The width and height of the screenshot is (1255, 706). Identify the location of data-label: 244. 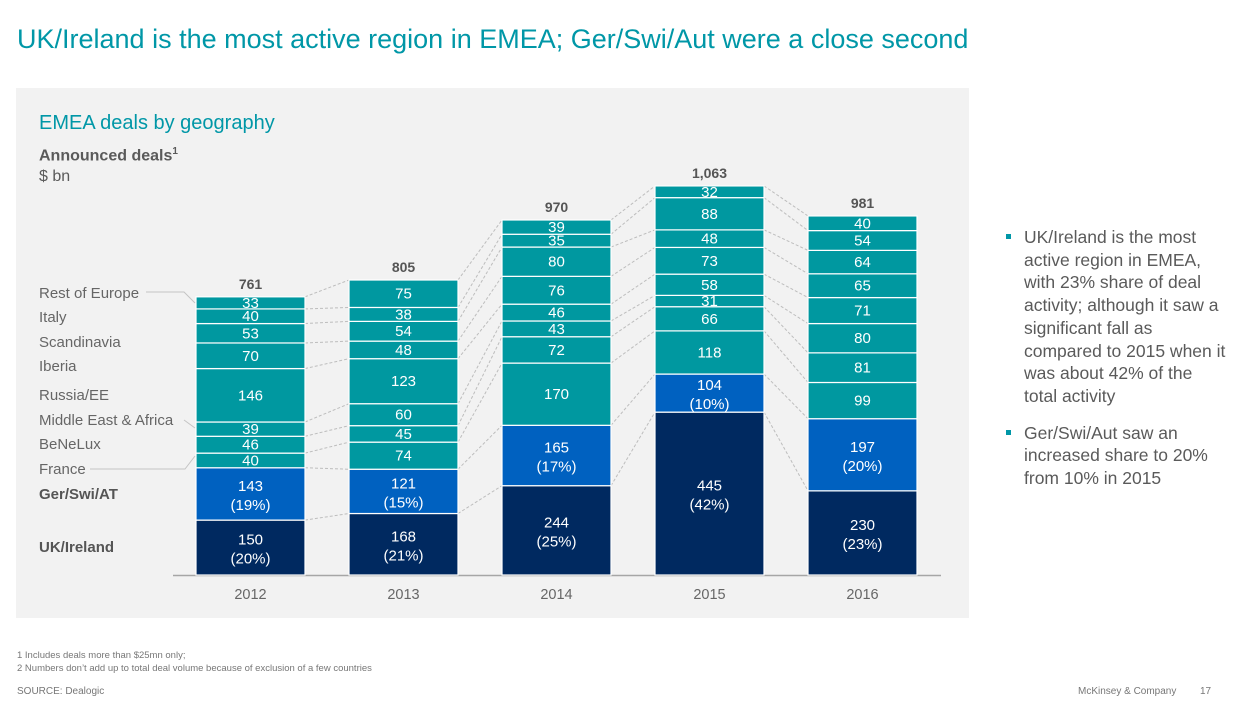
(556, 522).